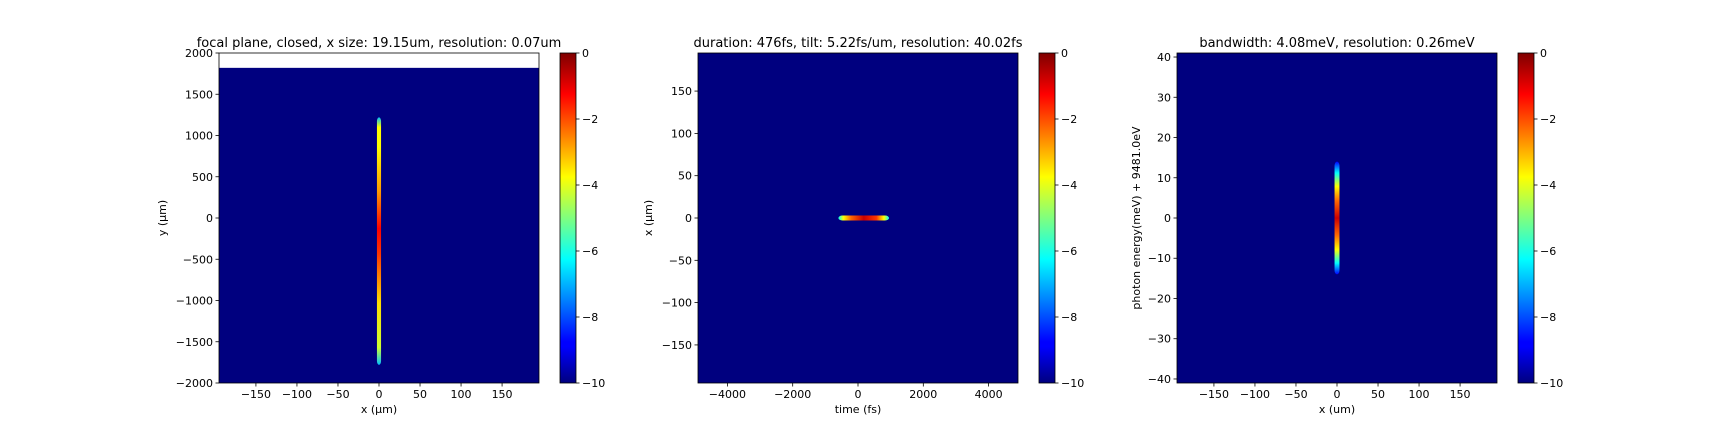  What do you see at coordinates (685, 176) in the screenshot?
I see `y-tick-label: 50` at bounding box center [685, 176].